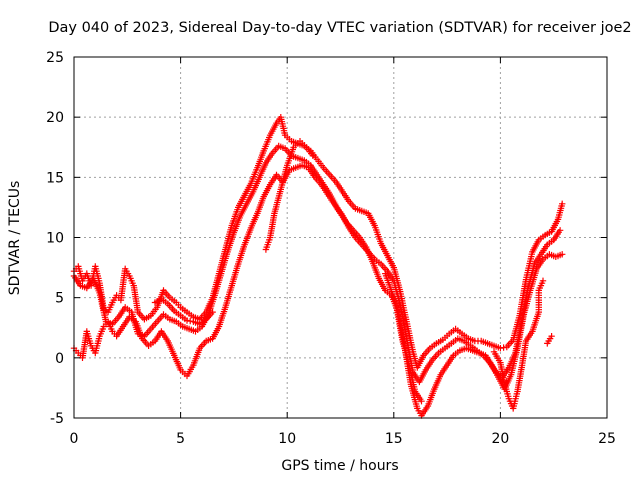 This screenshot has height=480, width=640. I want to click on y-tick-label: 5, so click(59, 299).